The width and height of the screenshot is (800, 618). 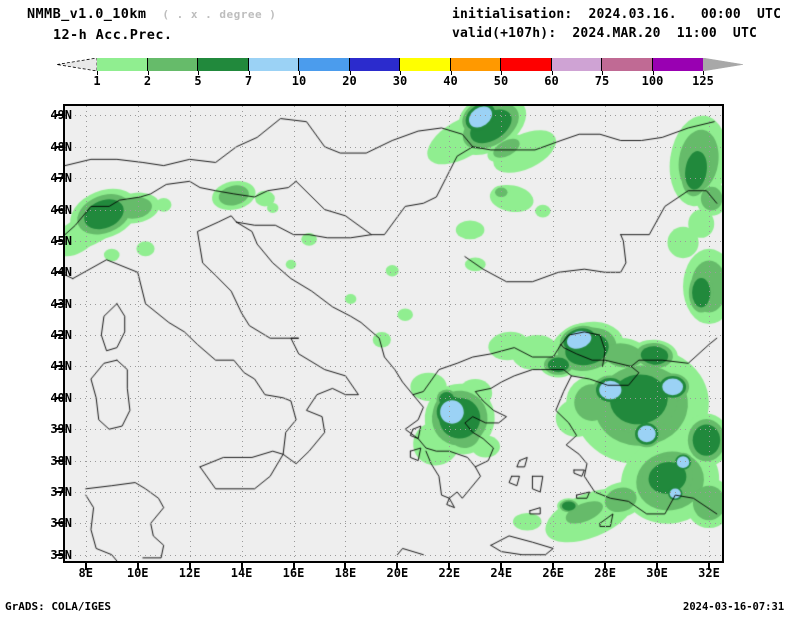 I want to click on ytick-label-42N: 42N, so click(x=61, y=335).